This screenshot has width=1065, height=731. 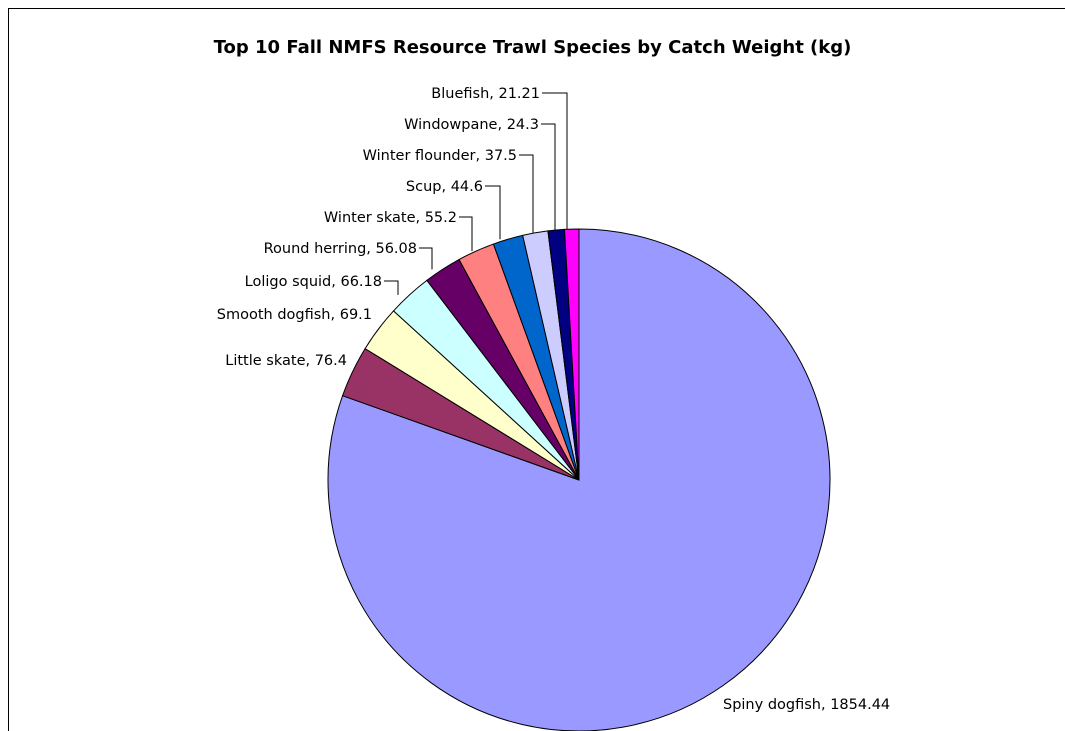 What do you see at coordinates (286, 361) in the screenshot?
I see `data-label-little-skate: Little skate, 76.4` at bounding box center [286, 361].